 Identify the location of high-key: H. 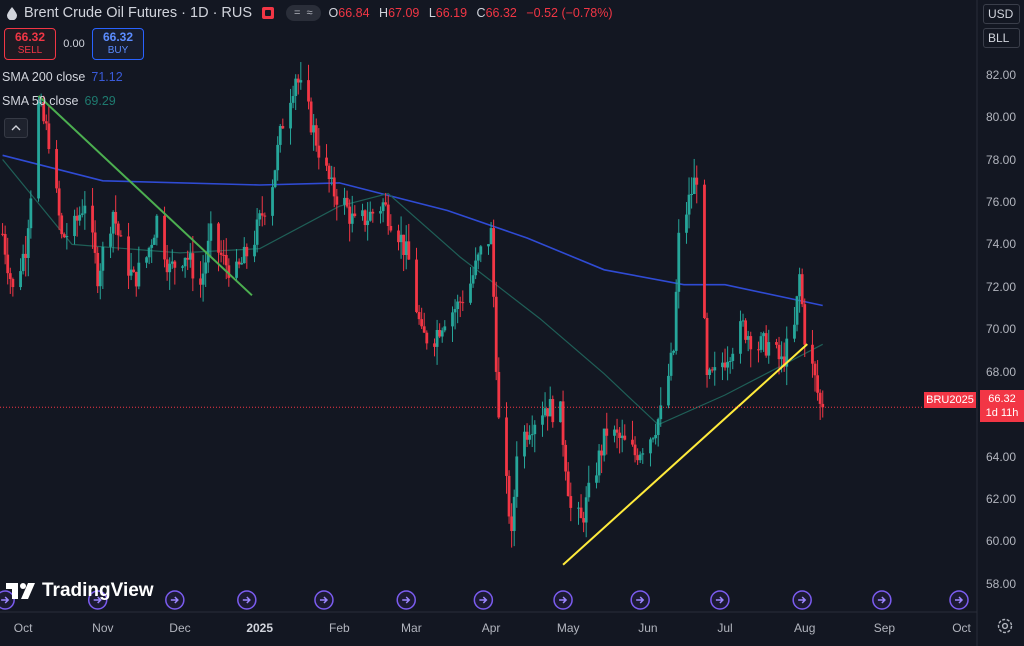
(384, 13).